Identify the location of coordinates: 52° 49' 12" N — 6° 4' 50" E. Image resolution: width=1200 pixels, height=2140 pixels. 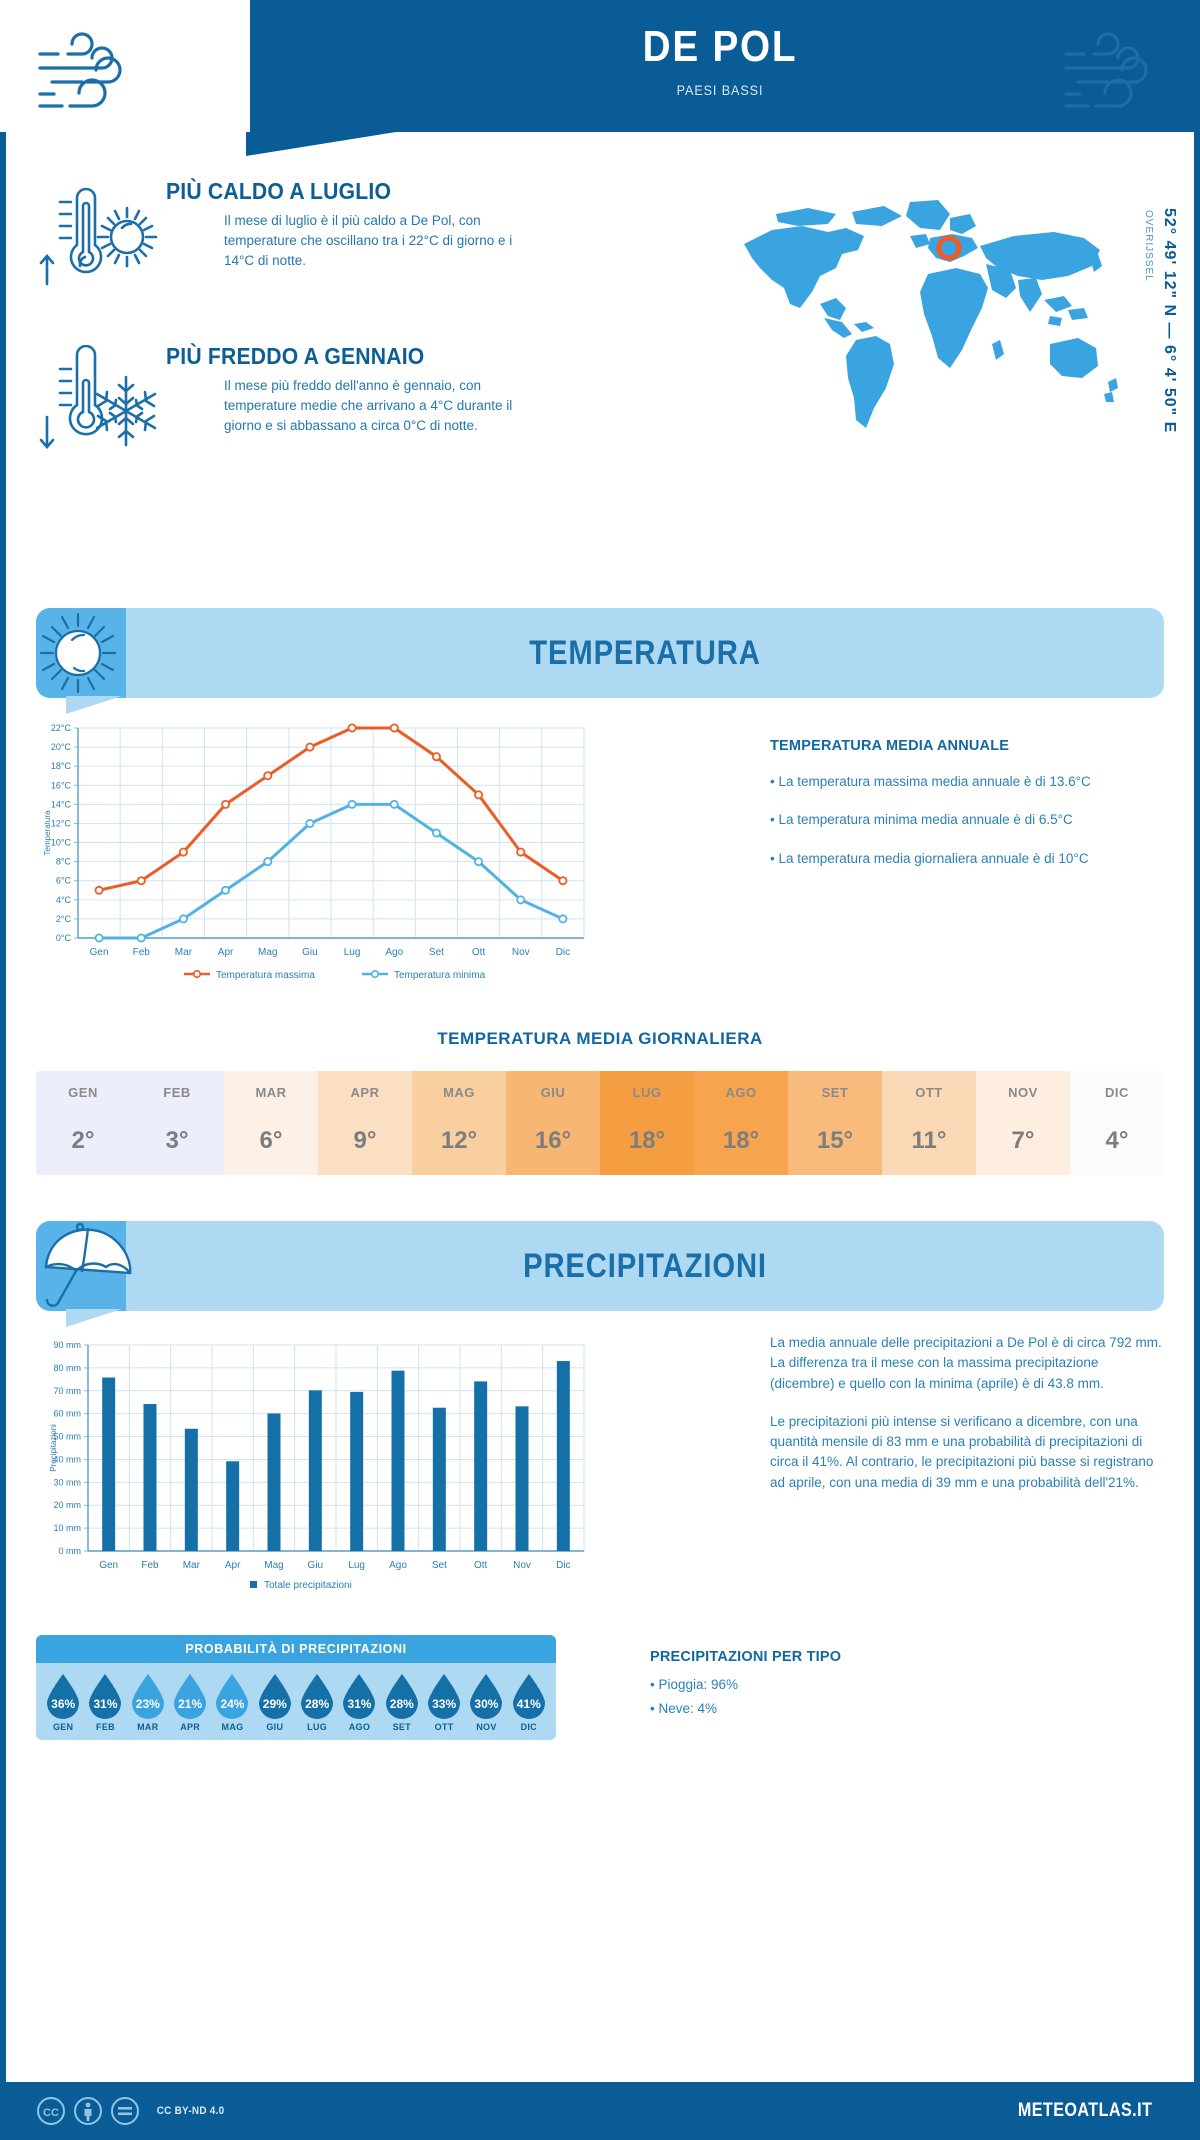
(1169, 321).